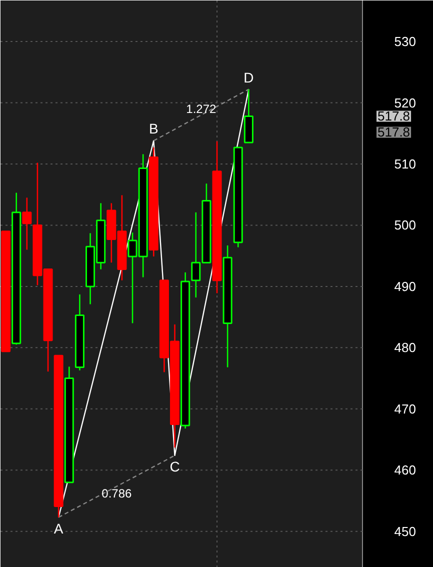 The width and height of the screenshot is (433, 567). I want to click on y-tick-label: 510, so click(405, 164).